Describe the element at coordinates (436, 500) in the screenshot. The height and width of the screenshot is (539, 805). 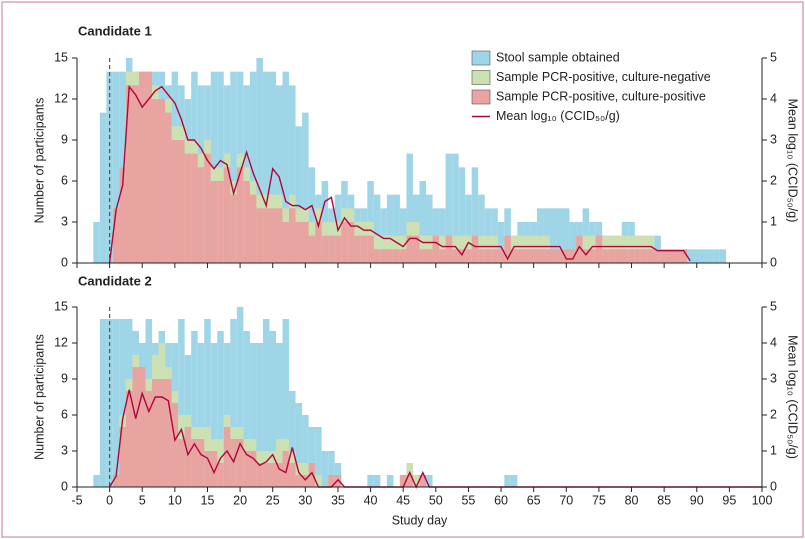
I see `x-tick-label: 50` at that location.